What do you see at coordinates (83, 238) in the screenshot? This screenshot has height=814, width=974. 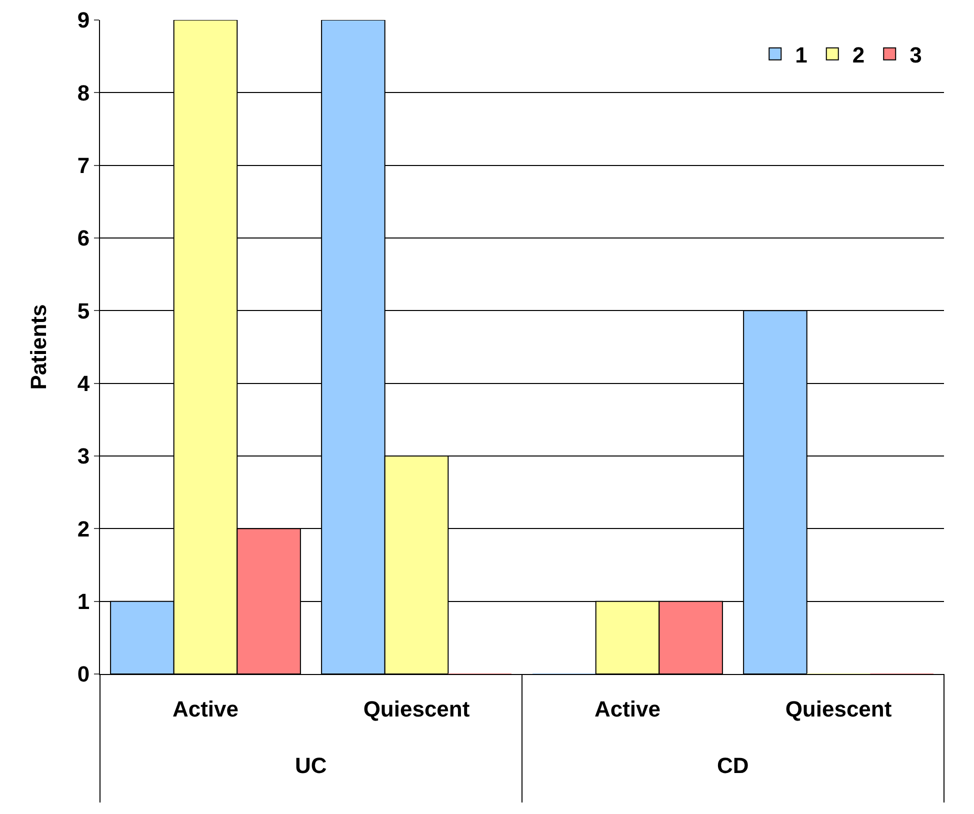 I see `y-tick-label: 6` at bounding box center [83, 238].